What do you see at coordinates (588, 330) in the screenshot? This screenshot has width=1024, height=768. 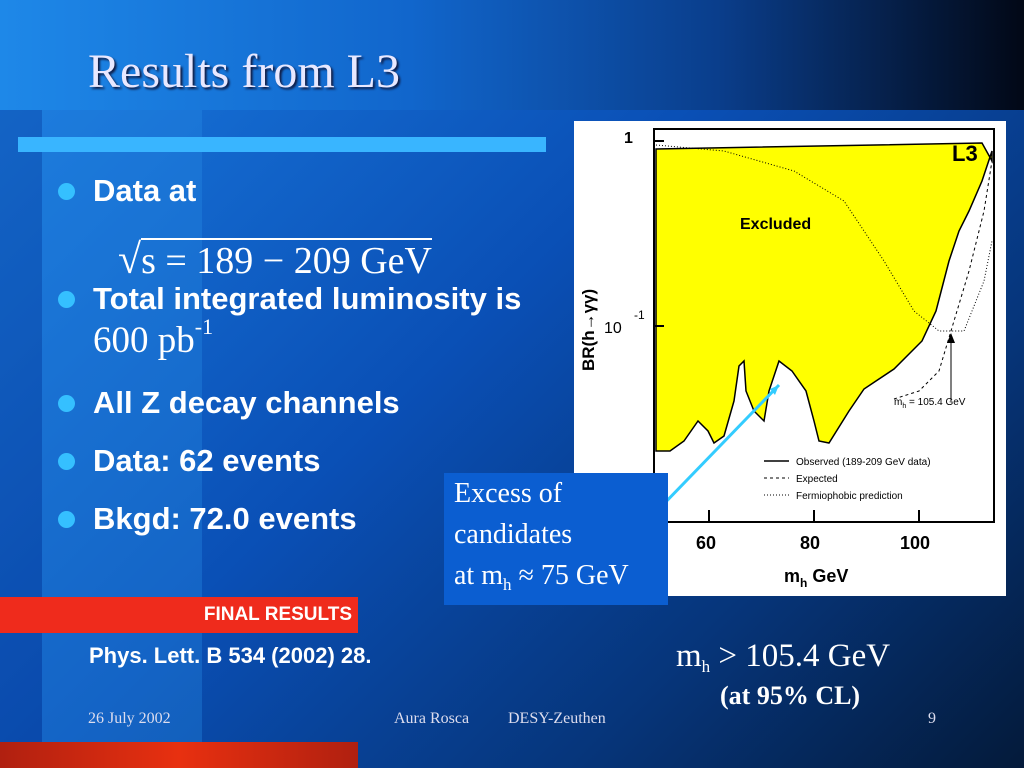 I see `y-axis-label: BR(h→γγ)` at bounding box center [588, 330].